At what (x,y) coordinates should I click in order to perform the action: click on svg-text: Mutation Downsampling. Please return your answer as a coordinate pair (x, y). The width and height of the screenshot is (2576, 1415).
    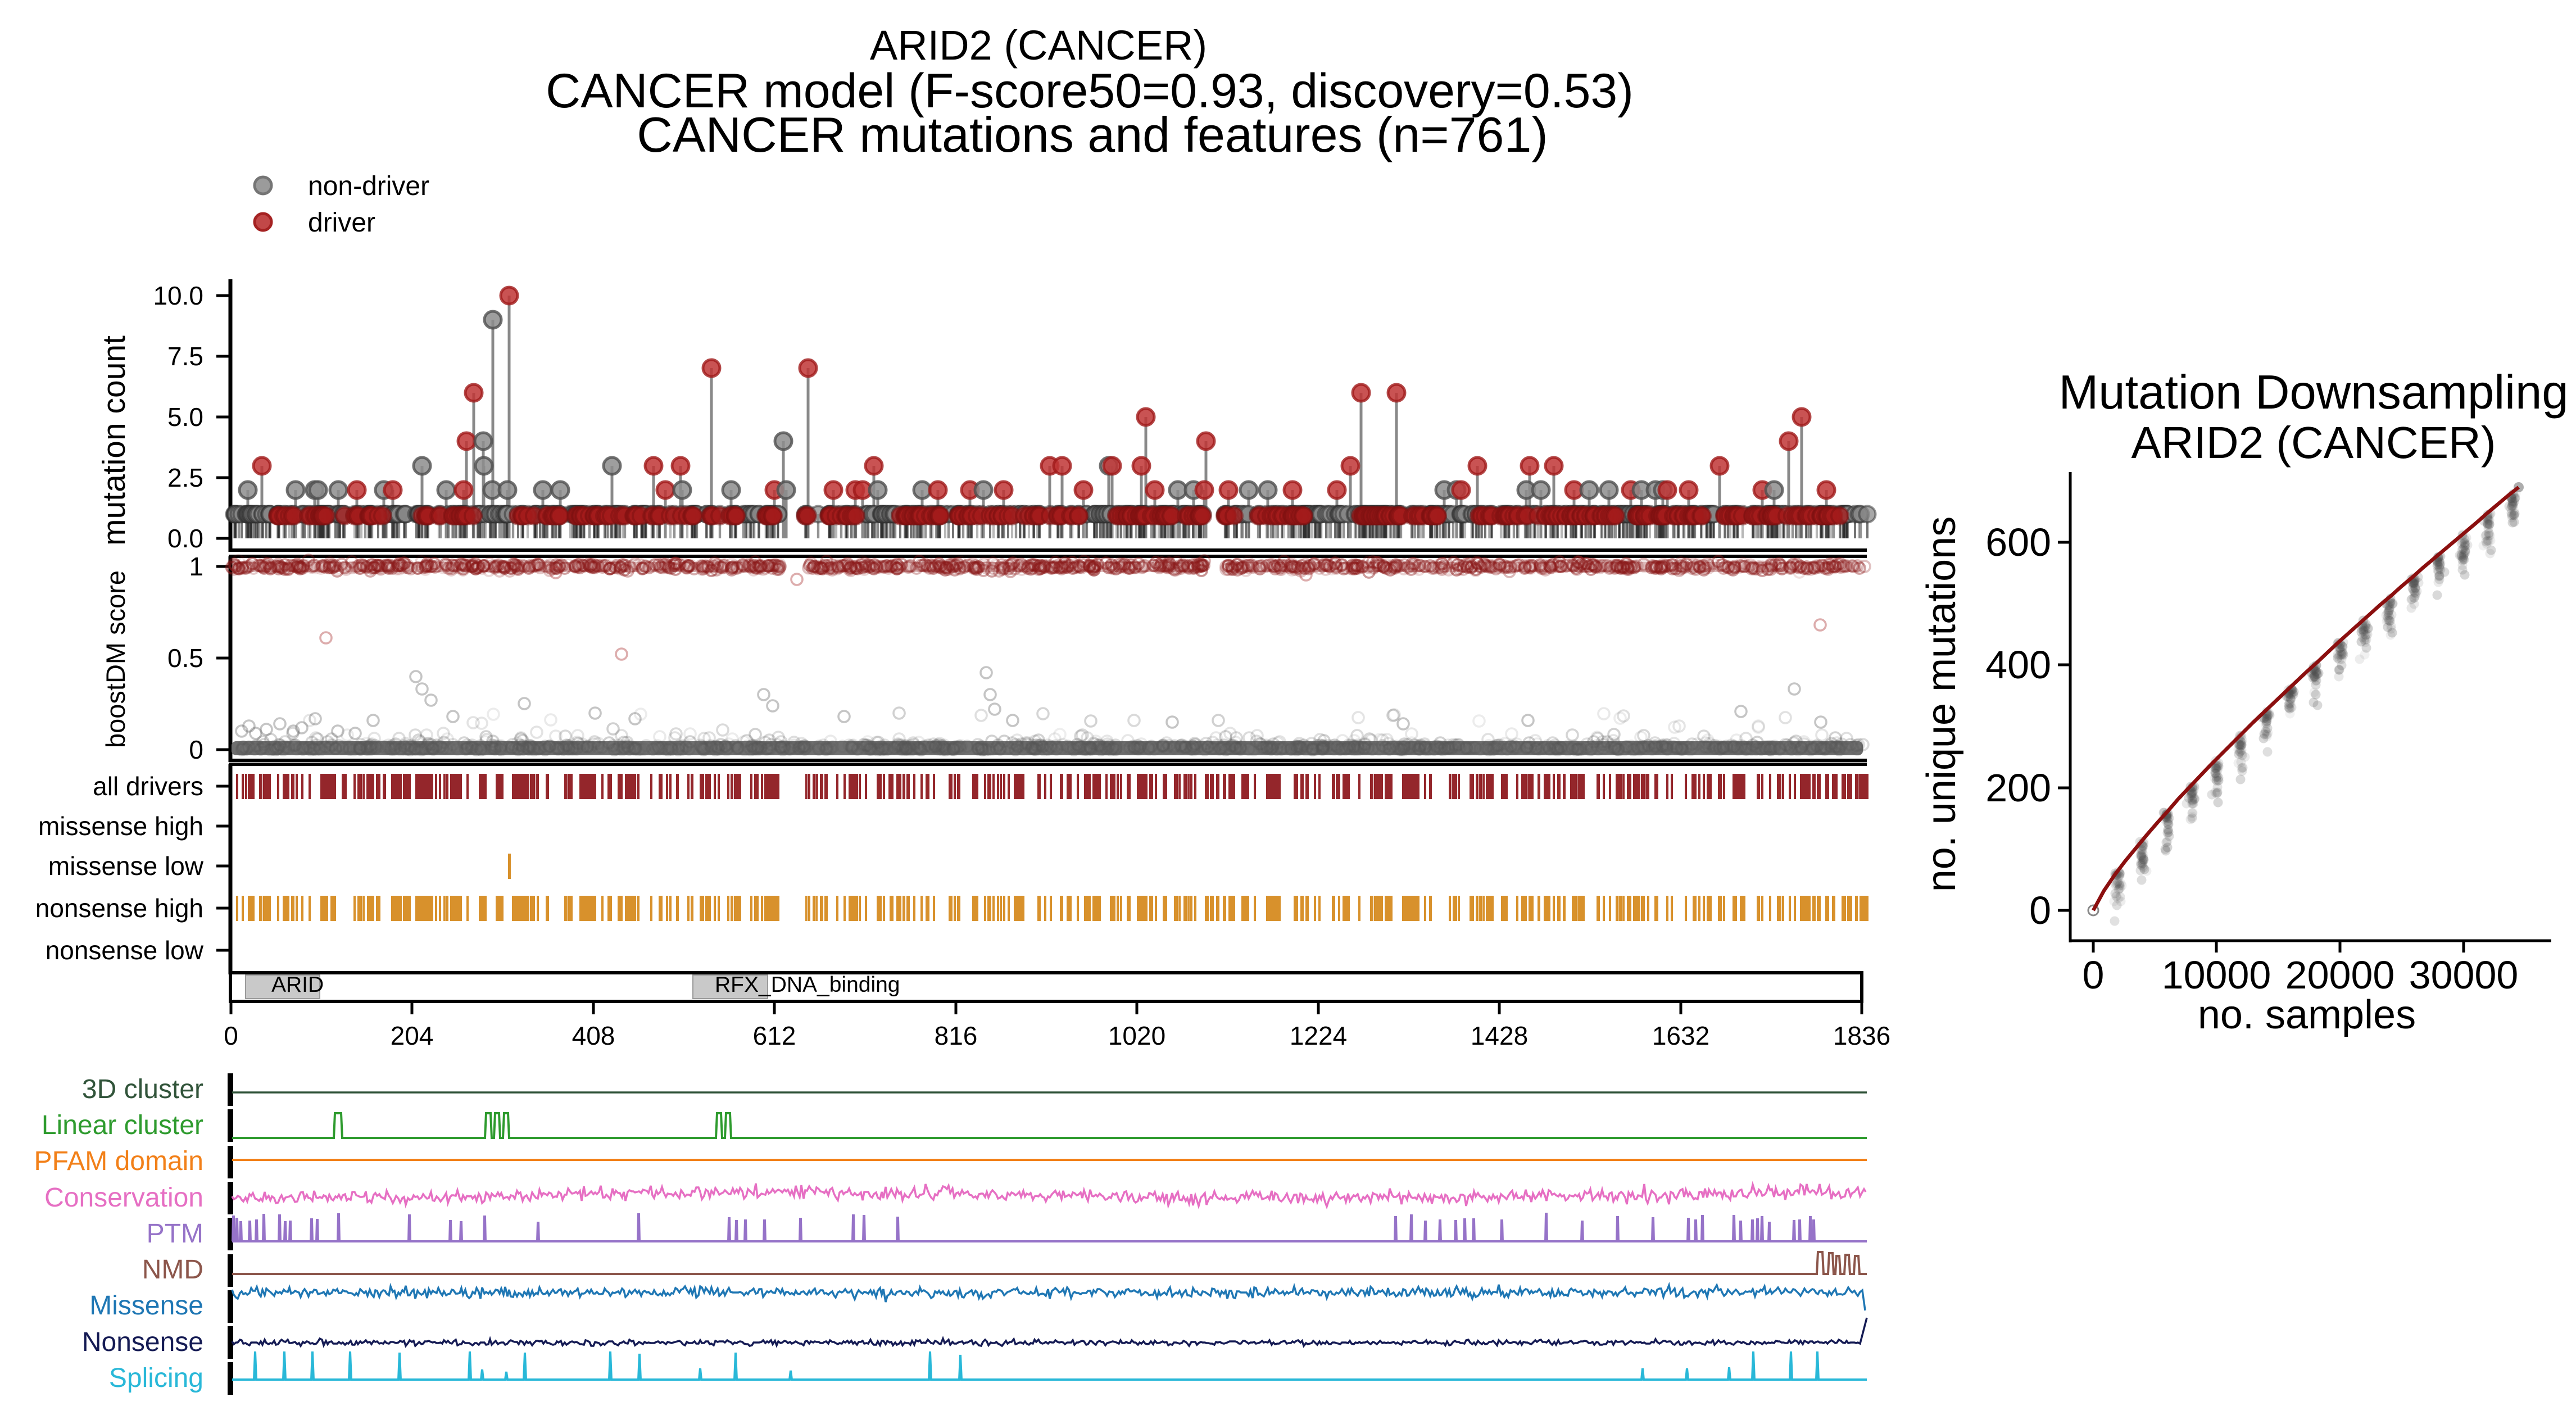
    Looking at the image, I should click on (2313, 392).